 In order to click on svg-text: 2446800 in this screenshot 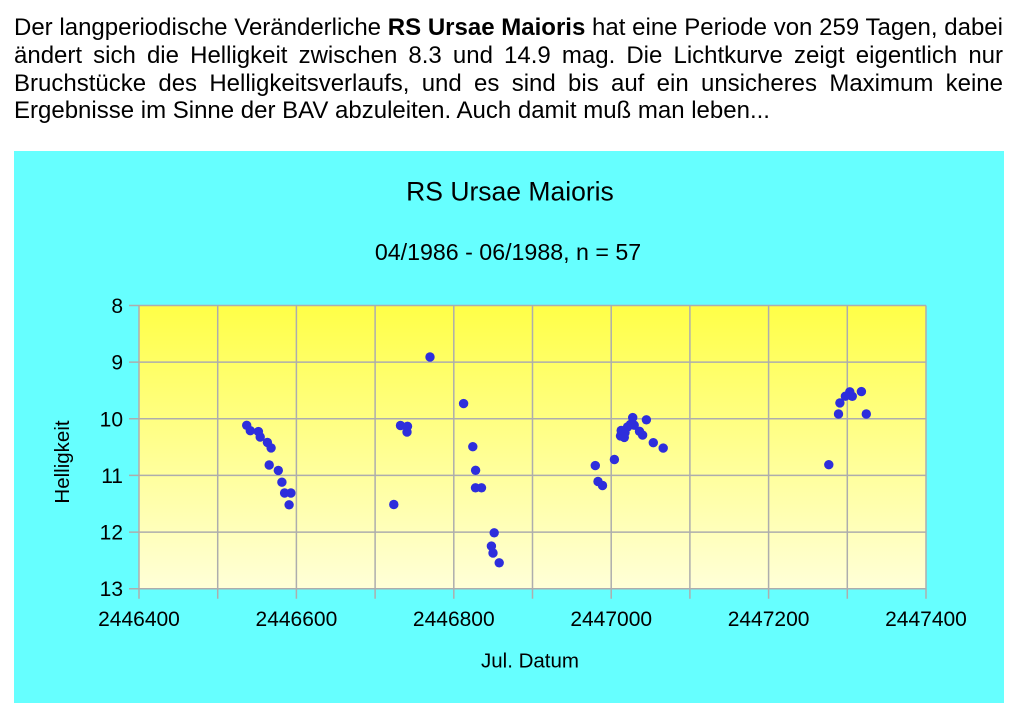, I will do `click(454, 619)`.